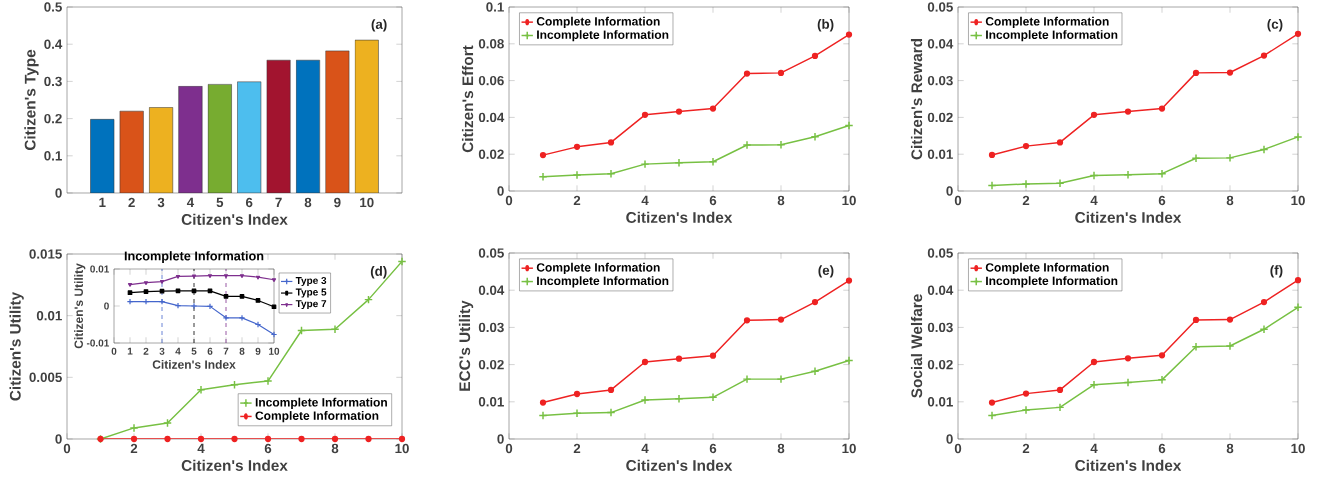  Describe the element at coordinates (45, 377) in the screenshot. I see `y-tick-label: 0.005` at that location.